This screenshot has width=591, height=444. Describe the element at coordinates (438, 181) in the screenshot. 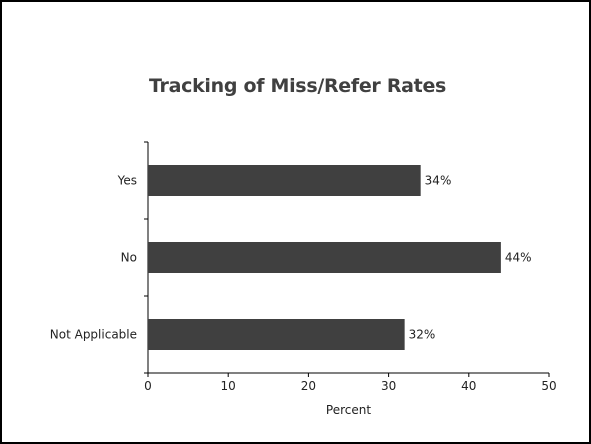

I see `value-label: 34%` at that location.